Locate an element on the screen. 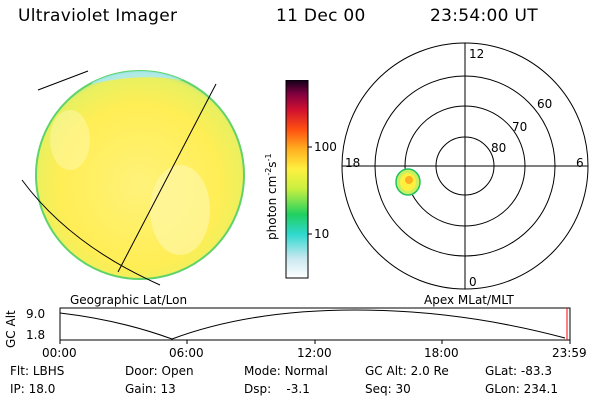  colorbar-tick-100: 100 is located at coordinates (325, 147).